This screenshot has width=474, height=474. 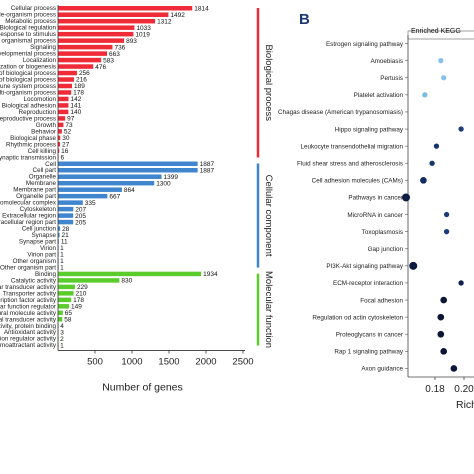 I want to click on category-label: Reproduction, so click(x=38, y=112).